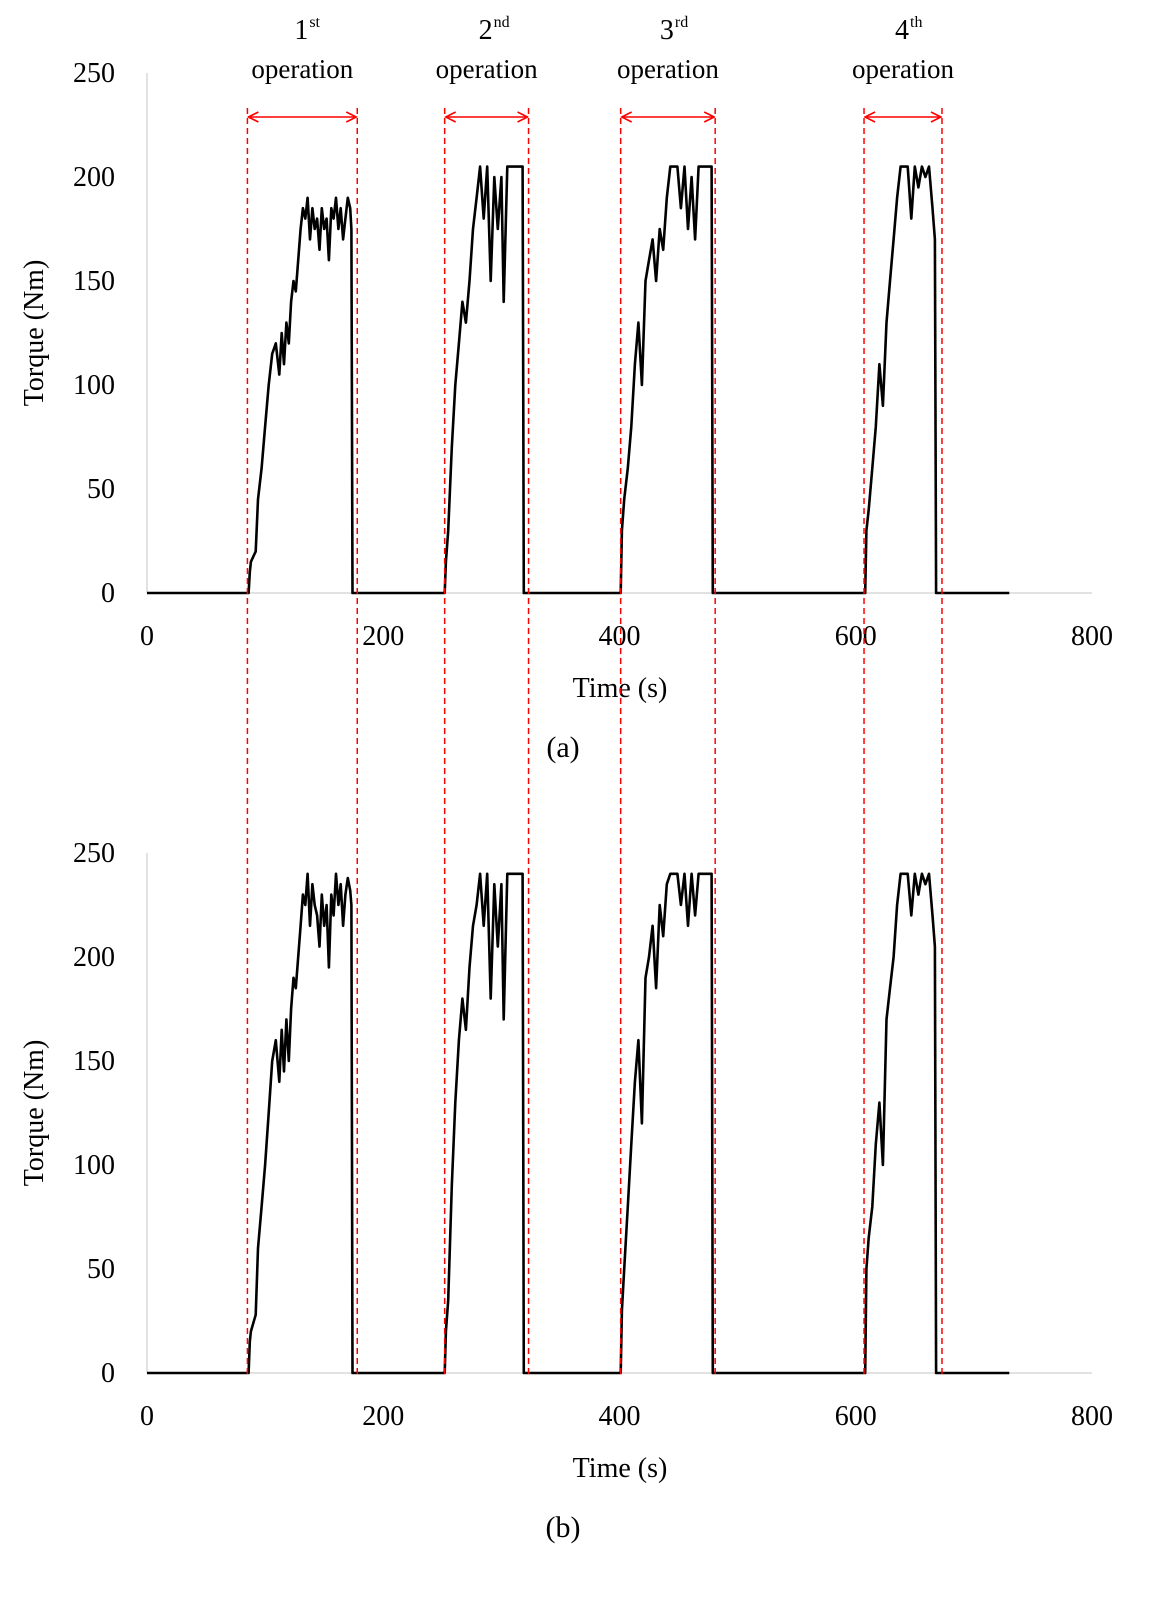  What do you see at coordinates (903, 49) in the screenshot?
I see `operation-label-4: 4 th operation` at bounding box center [903, 49].